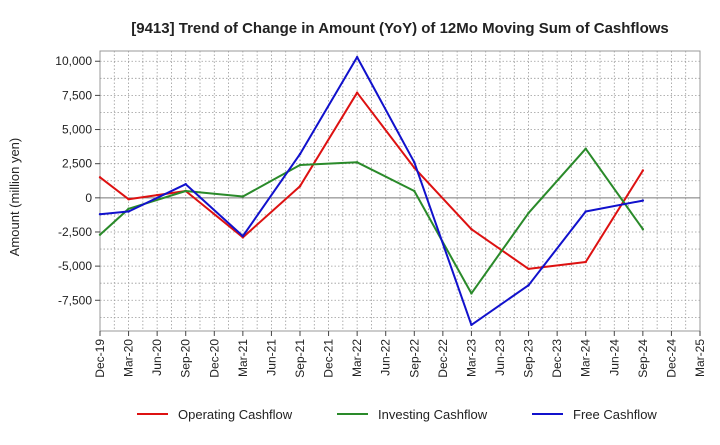  I want to click on x-tick-label: Jun-24, so click(614, 357).